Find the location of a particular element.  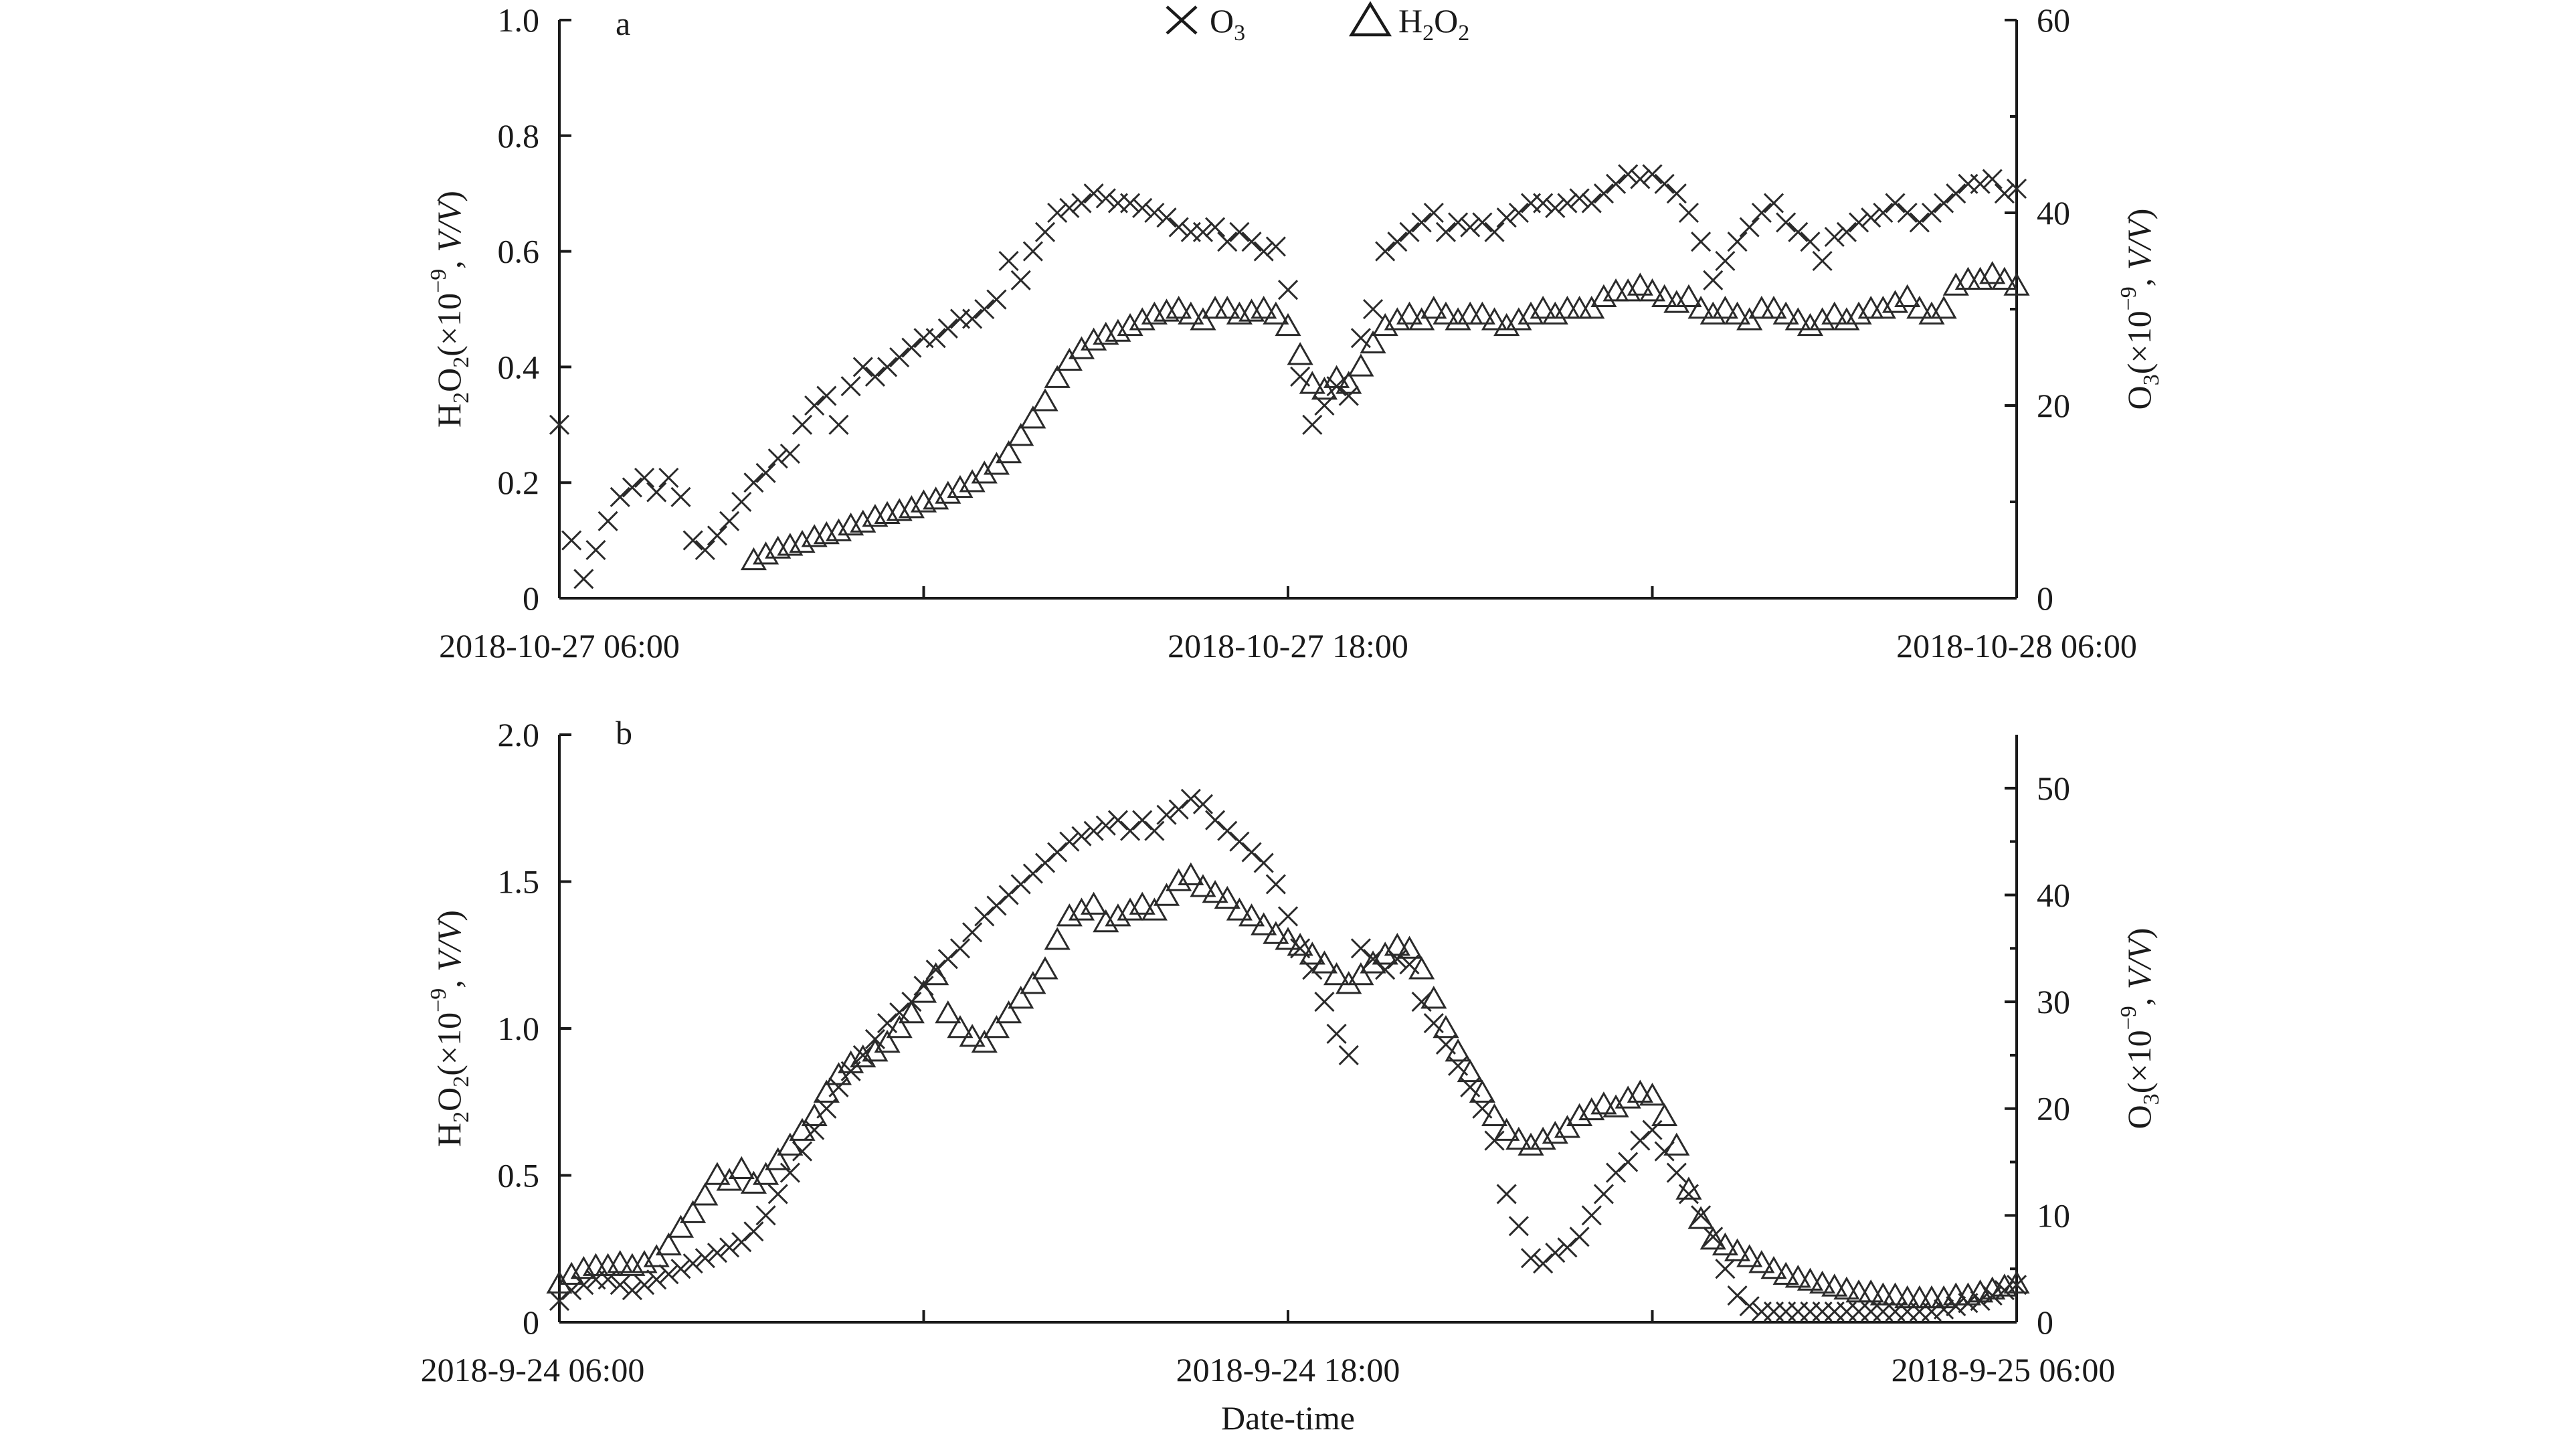

panel-b-left-axis-title: H2O2(×10−9, V/V) is located at coordinates (450, 1029).